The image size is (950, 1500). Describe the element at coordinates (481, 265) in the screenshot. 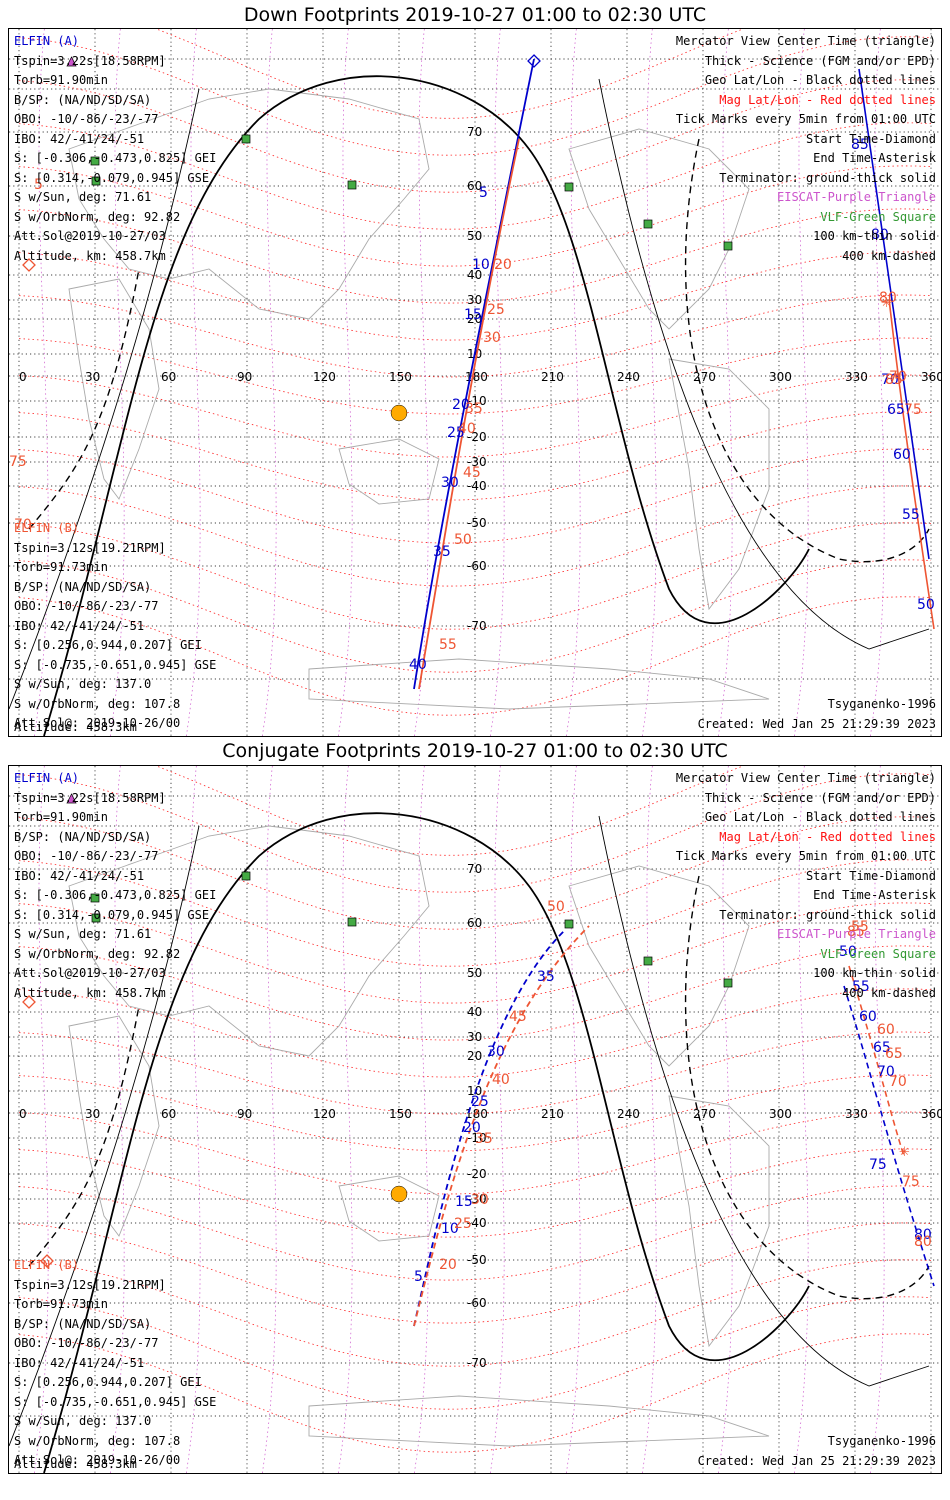

I see `elfin-a-track-label: 10` at that location.